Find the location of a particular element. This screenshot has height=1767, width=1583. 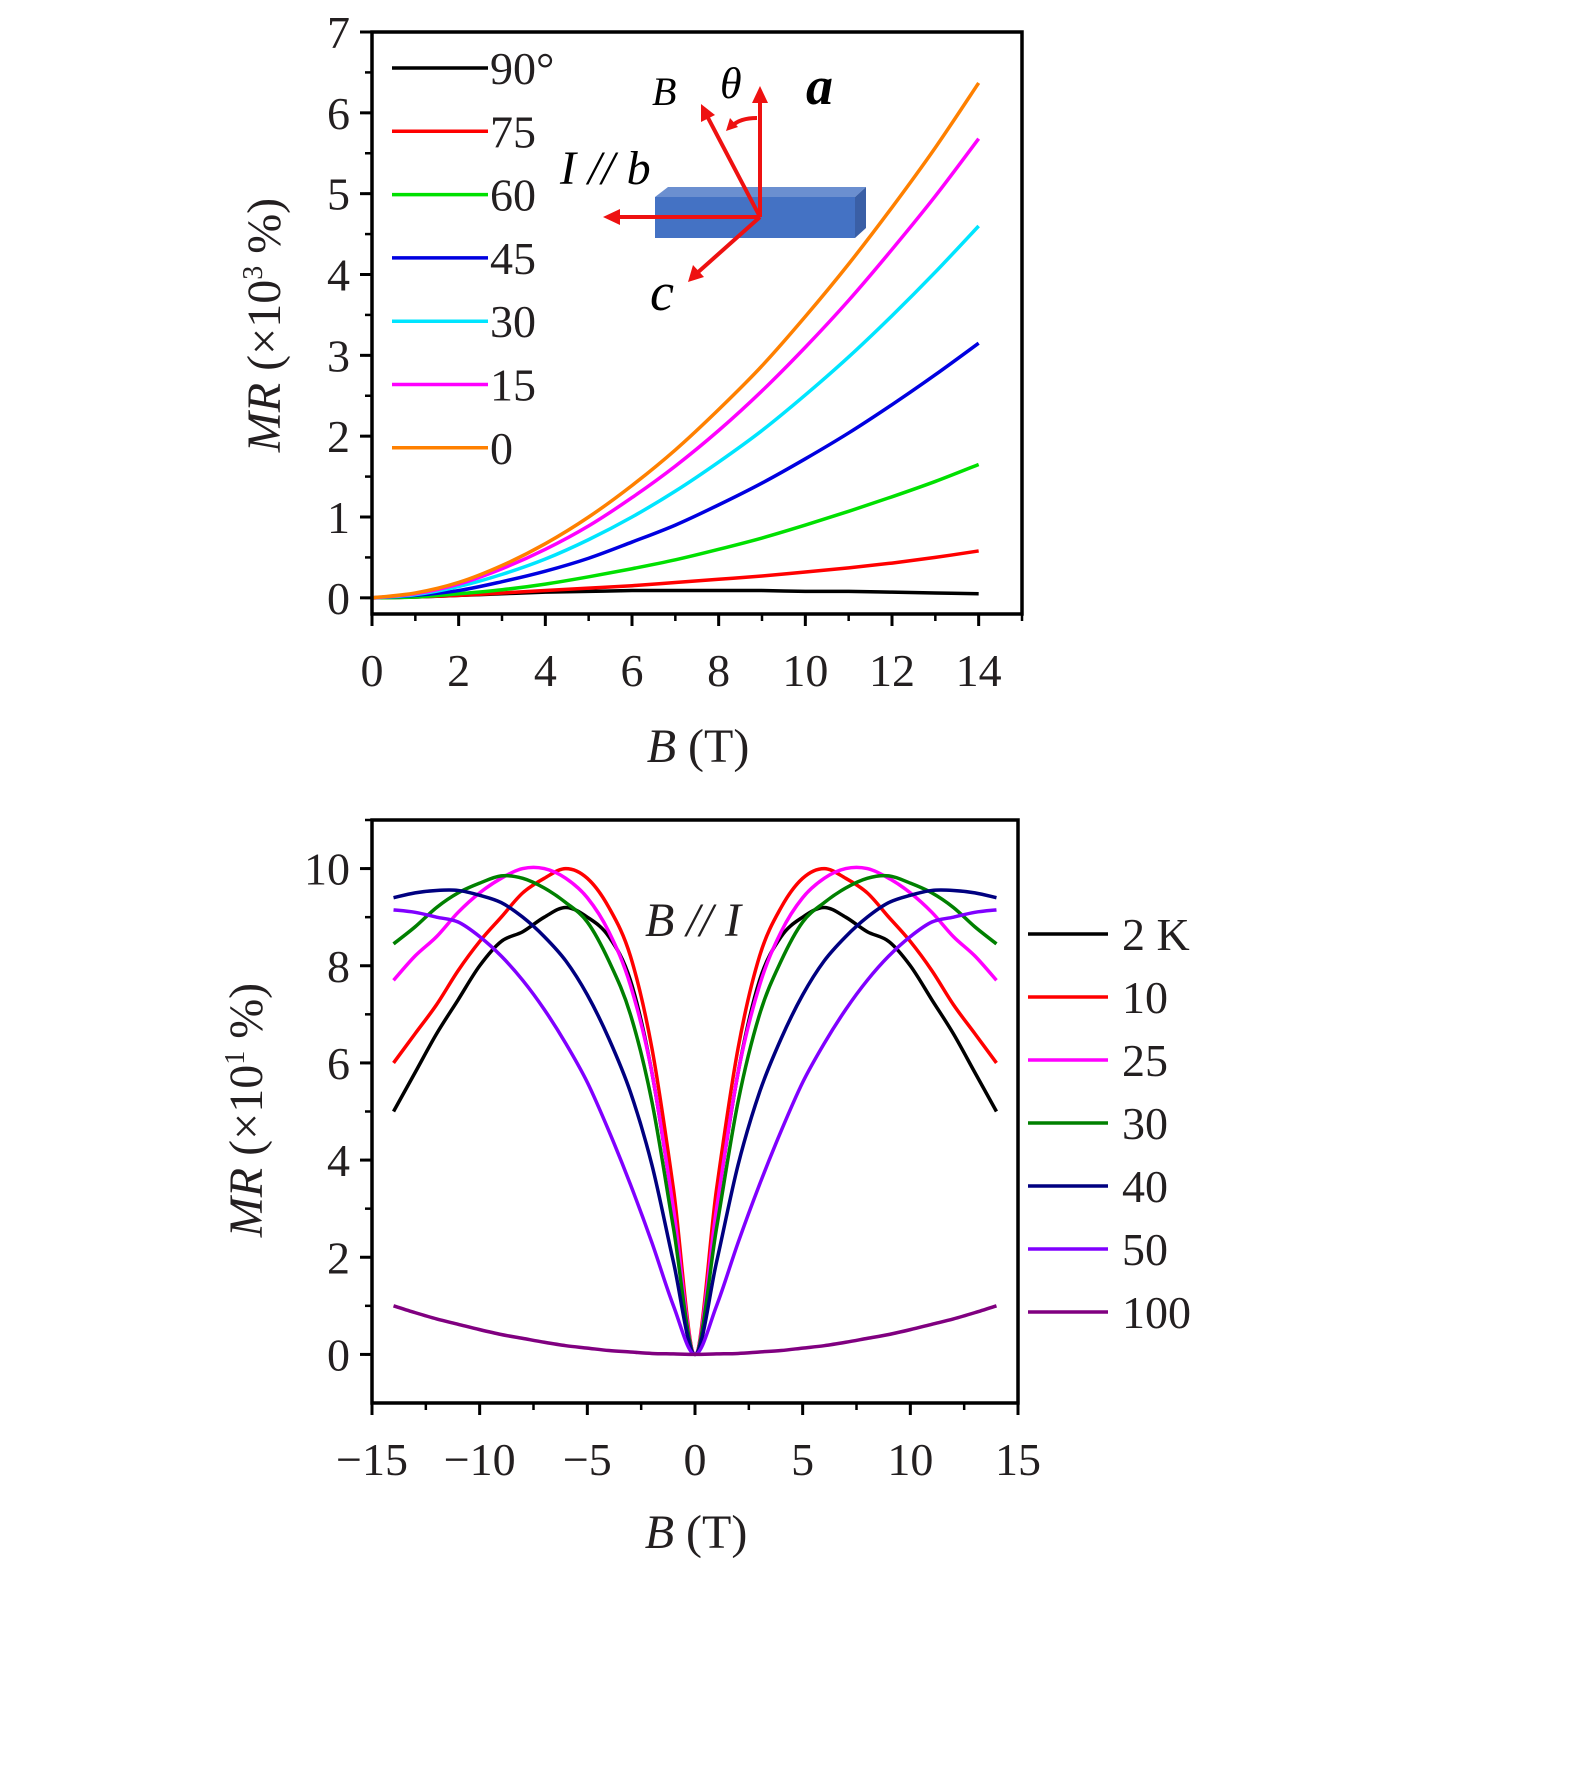

y-tick-label: 1 is located at coordinates (338, 517).